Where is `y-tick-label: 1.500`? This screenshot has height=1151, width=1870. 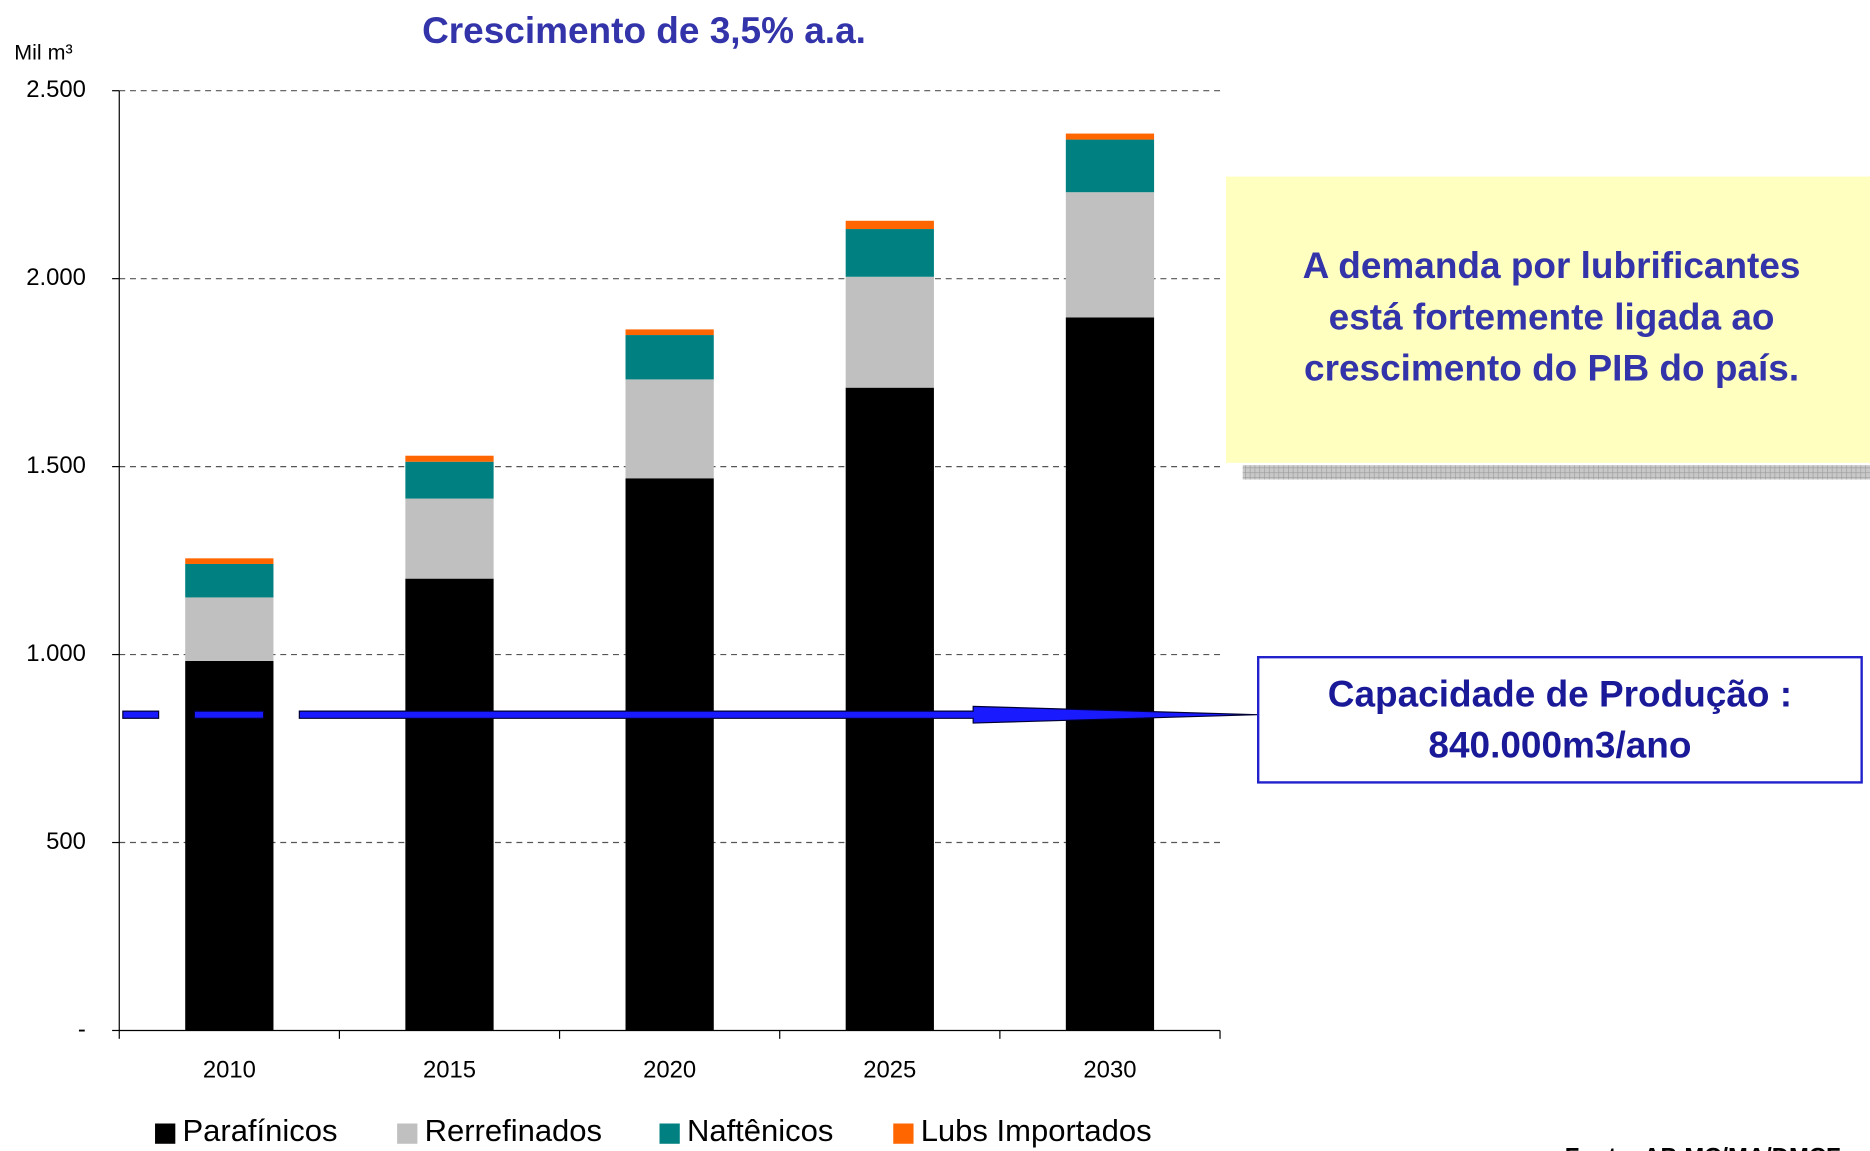 y-tick-label: 1.500 is located at coordinates (56, 465).